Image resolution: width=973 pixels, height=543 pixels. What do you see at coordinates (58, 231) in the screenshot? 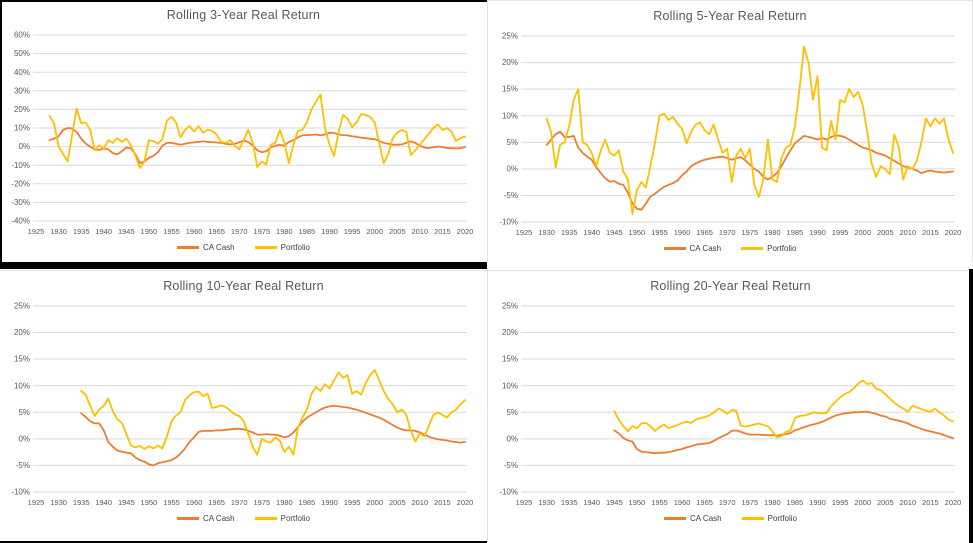
I see `x-tick-label: 1930` at bounding box center [58, 231].